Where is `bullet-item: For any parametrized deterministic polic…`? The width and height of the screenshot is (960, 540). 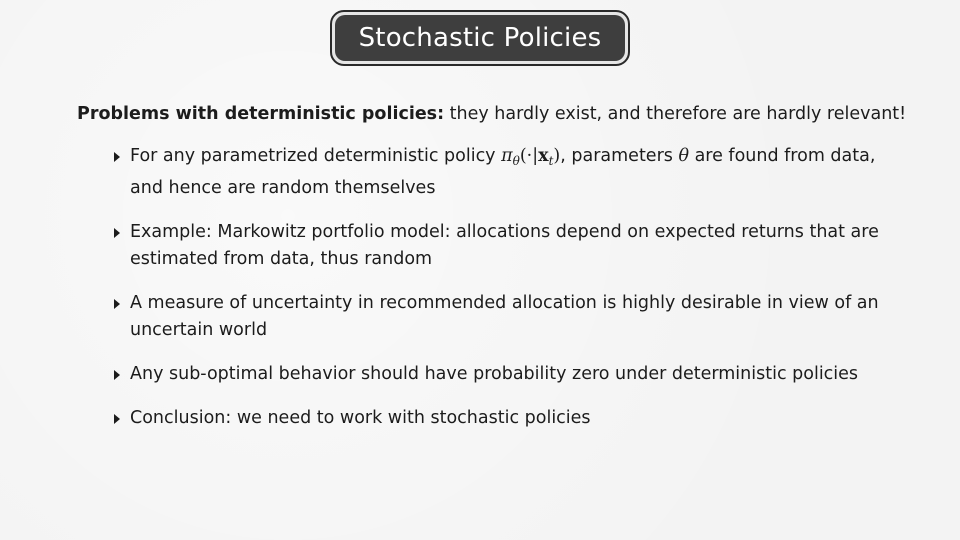 bullet-item: For any parametrized deterministic polic… is located at coordinates (502, 172).